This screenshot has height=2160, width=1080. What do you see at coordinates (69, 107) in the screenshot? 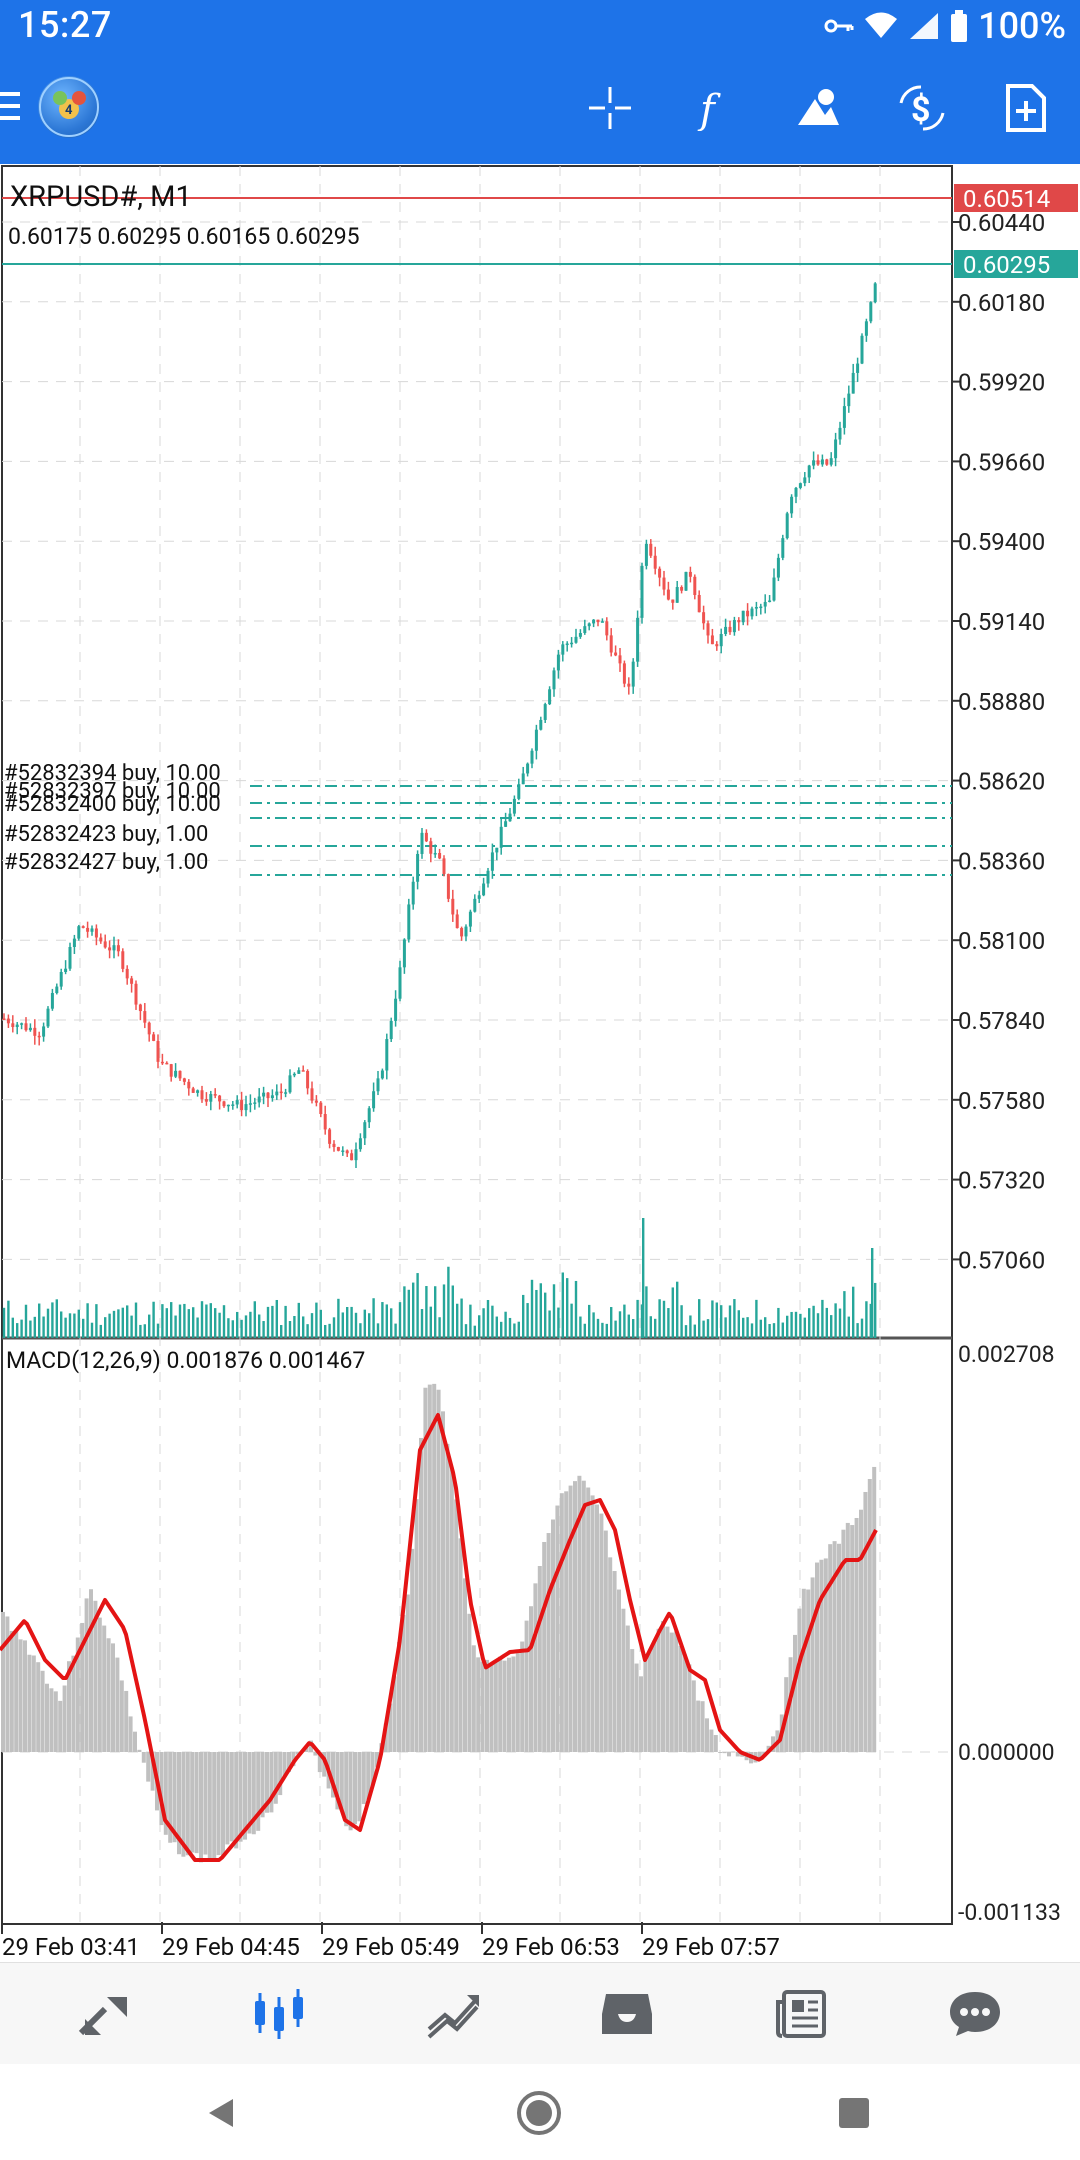
I see `app-logo: 4` at bounding box center [69, 107].